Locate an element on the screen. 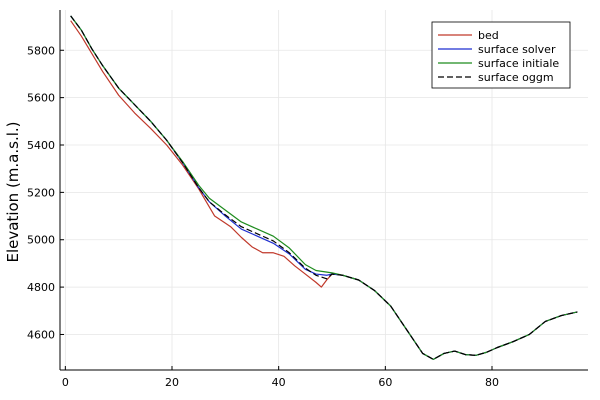 The height and width of the screenshot is (400, 600). legend-label: bed is located at coordinates (488, 35).